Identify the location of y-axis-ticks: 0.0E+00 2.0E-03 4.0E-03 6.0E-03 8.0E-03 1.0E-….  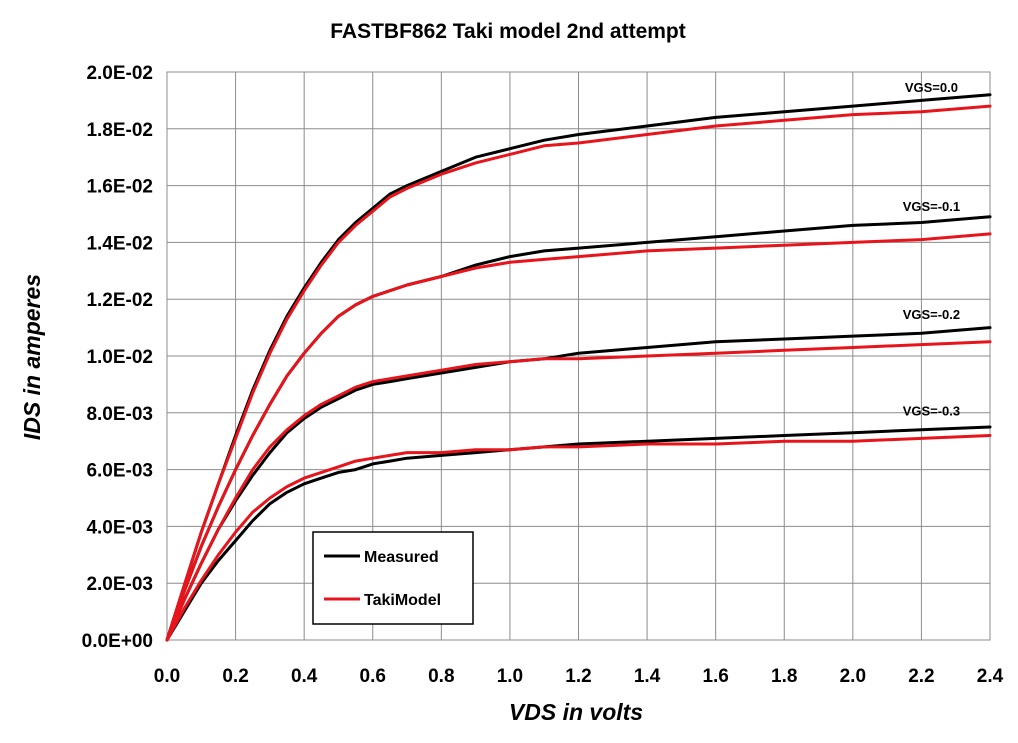
(117, 357).